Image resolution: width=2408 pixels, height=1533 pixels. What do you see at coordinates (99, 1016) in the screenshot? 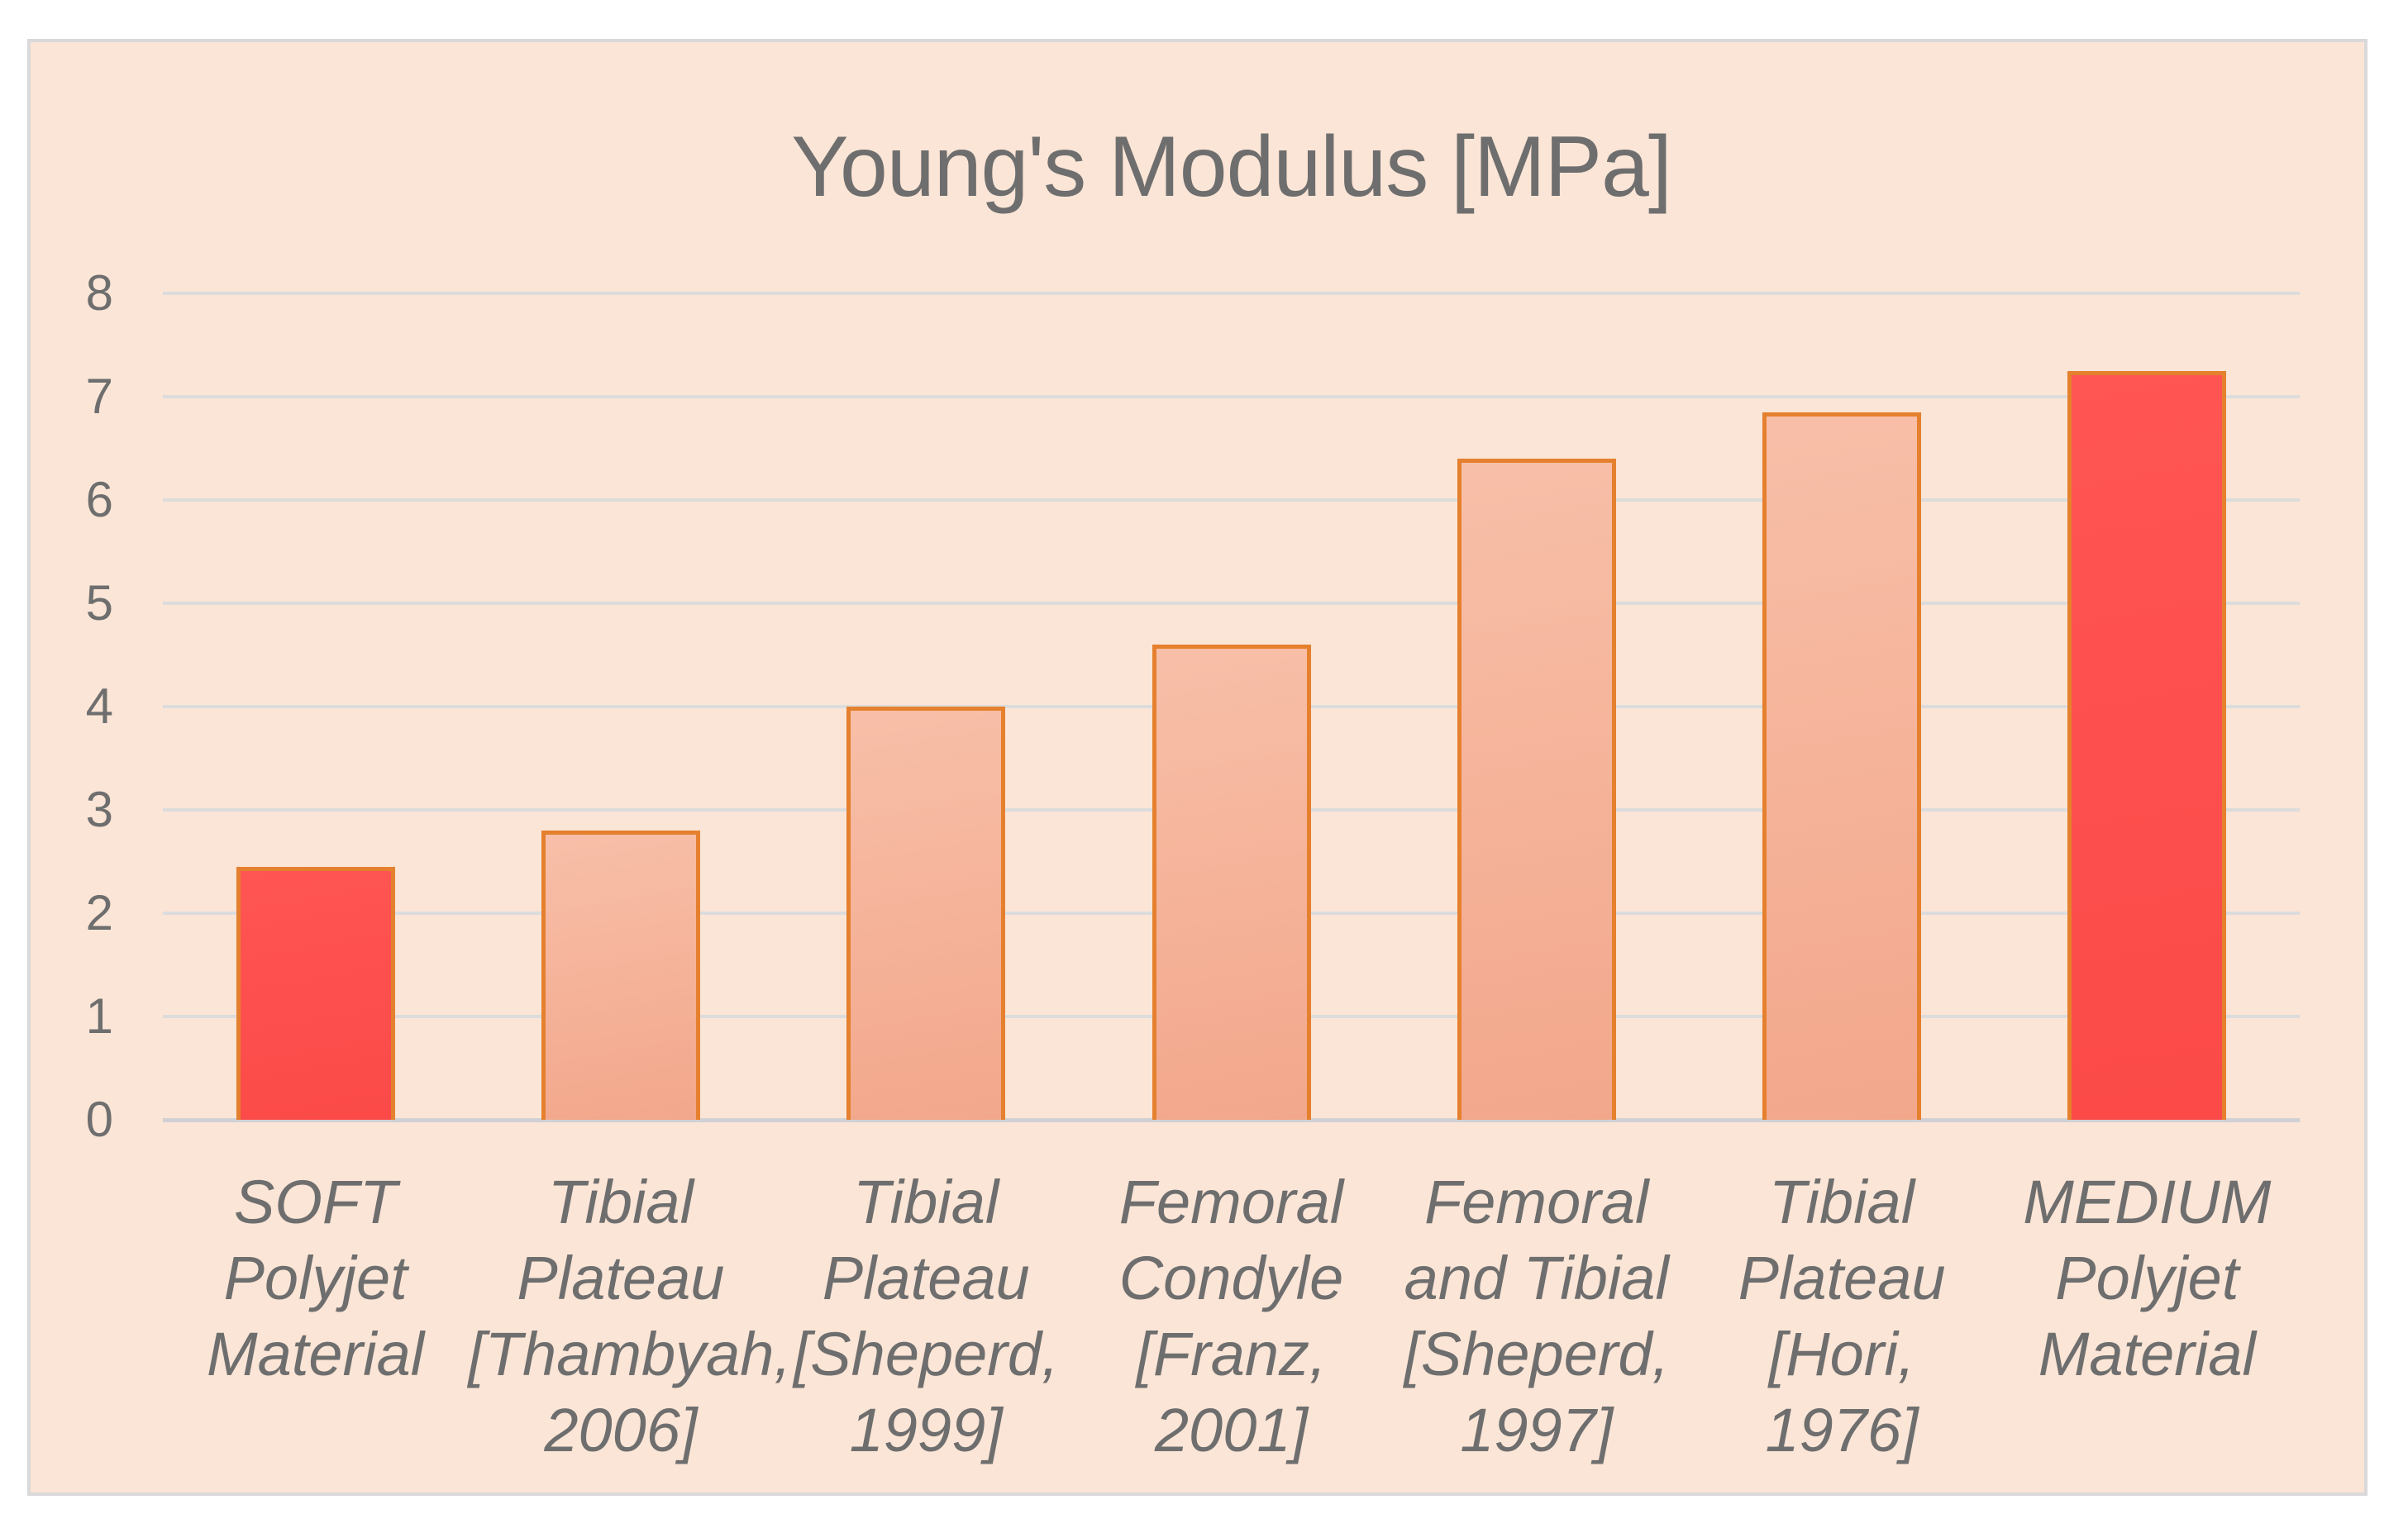
I see `y-tick-label-1: 1` at bounding box center [99, 1016].